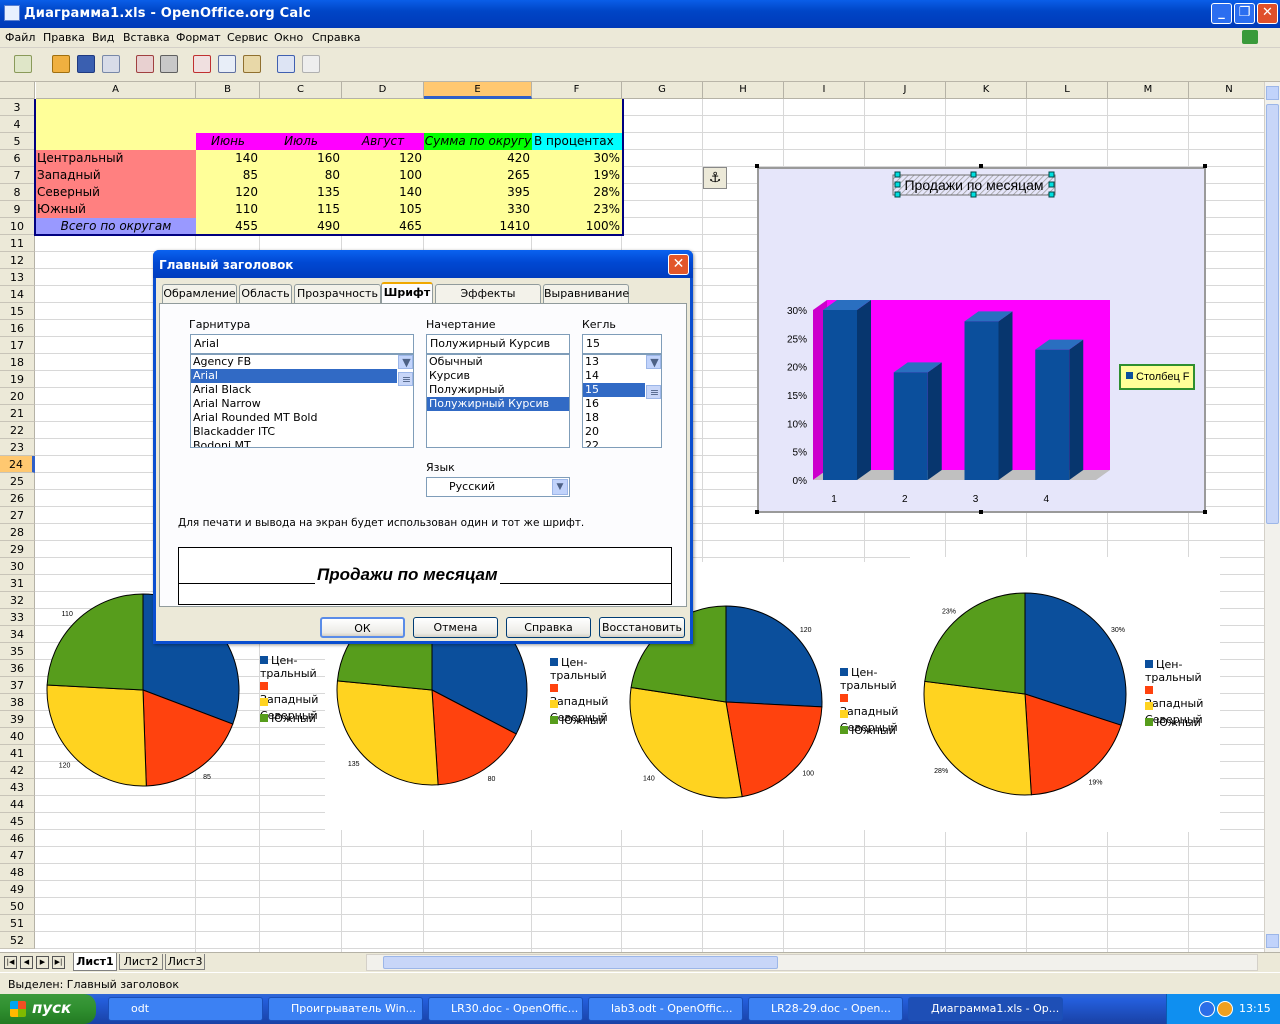 The image size is (1280, 1024). What do you see at coordinates (1272, 941) in the screenshot?
I see `scroll-down-button` at bounding box center [1272, 941].